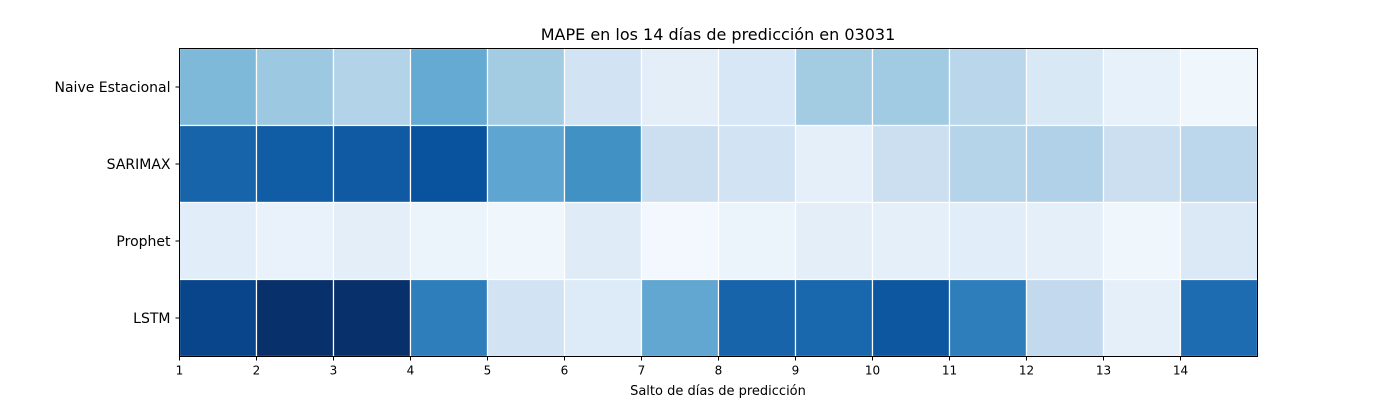 The width and height of the screenshot is (1400, 400). What do you see at coordinates (719, 371) in the screenshot?
I see `x-tick-label: 8` at bounding box center [719, 371].